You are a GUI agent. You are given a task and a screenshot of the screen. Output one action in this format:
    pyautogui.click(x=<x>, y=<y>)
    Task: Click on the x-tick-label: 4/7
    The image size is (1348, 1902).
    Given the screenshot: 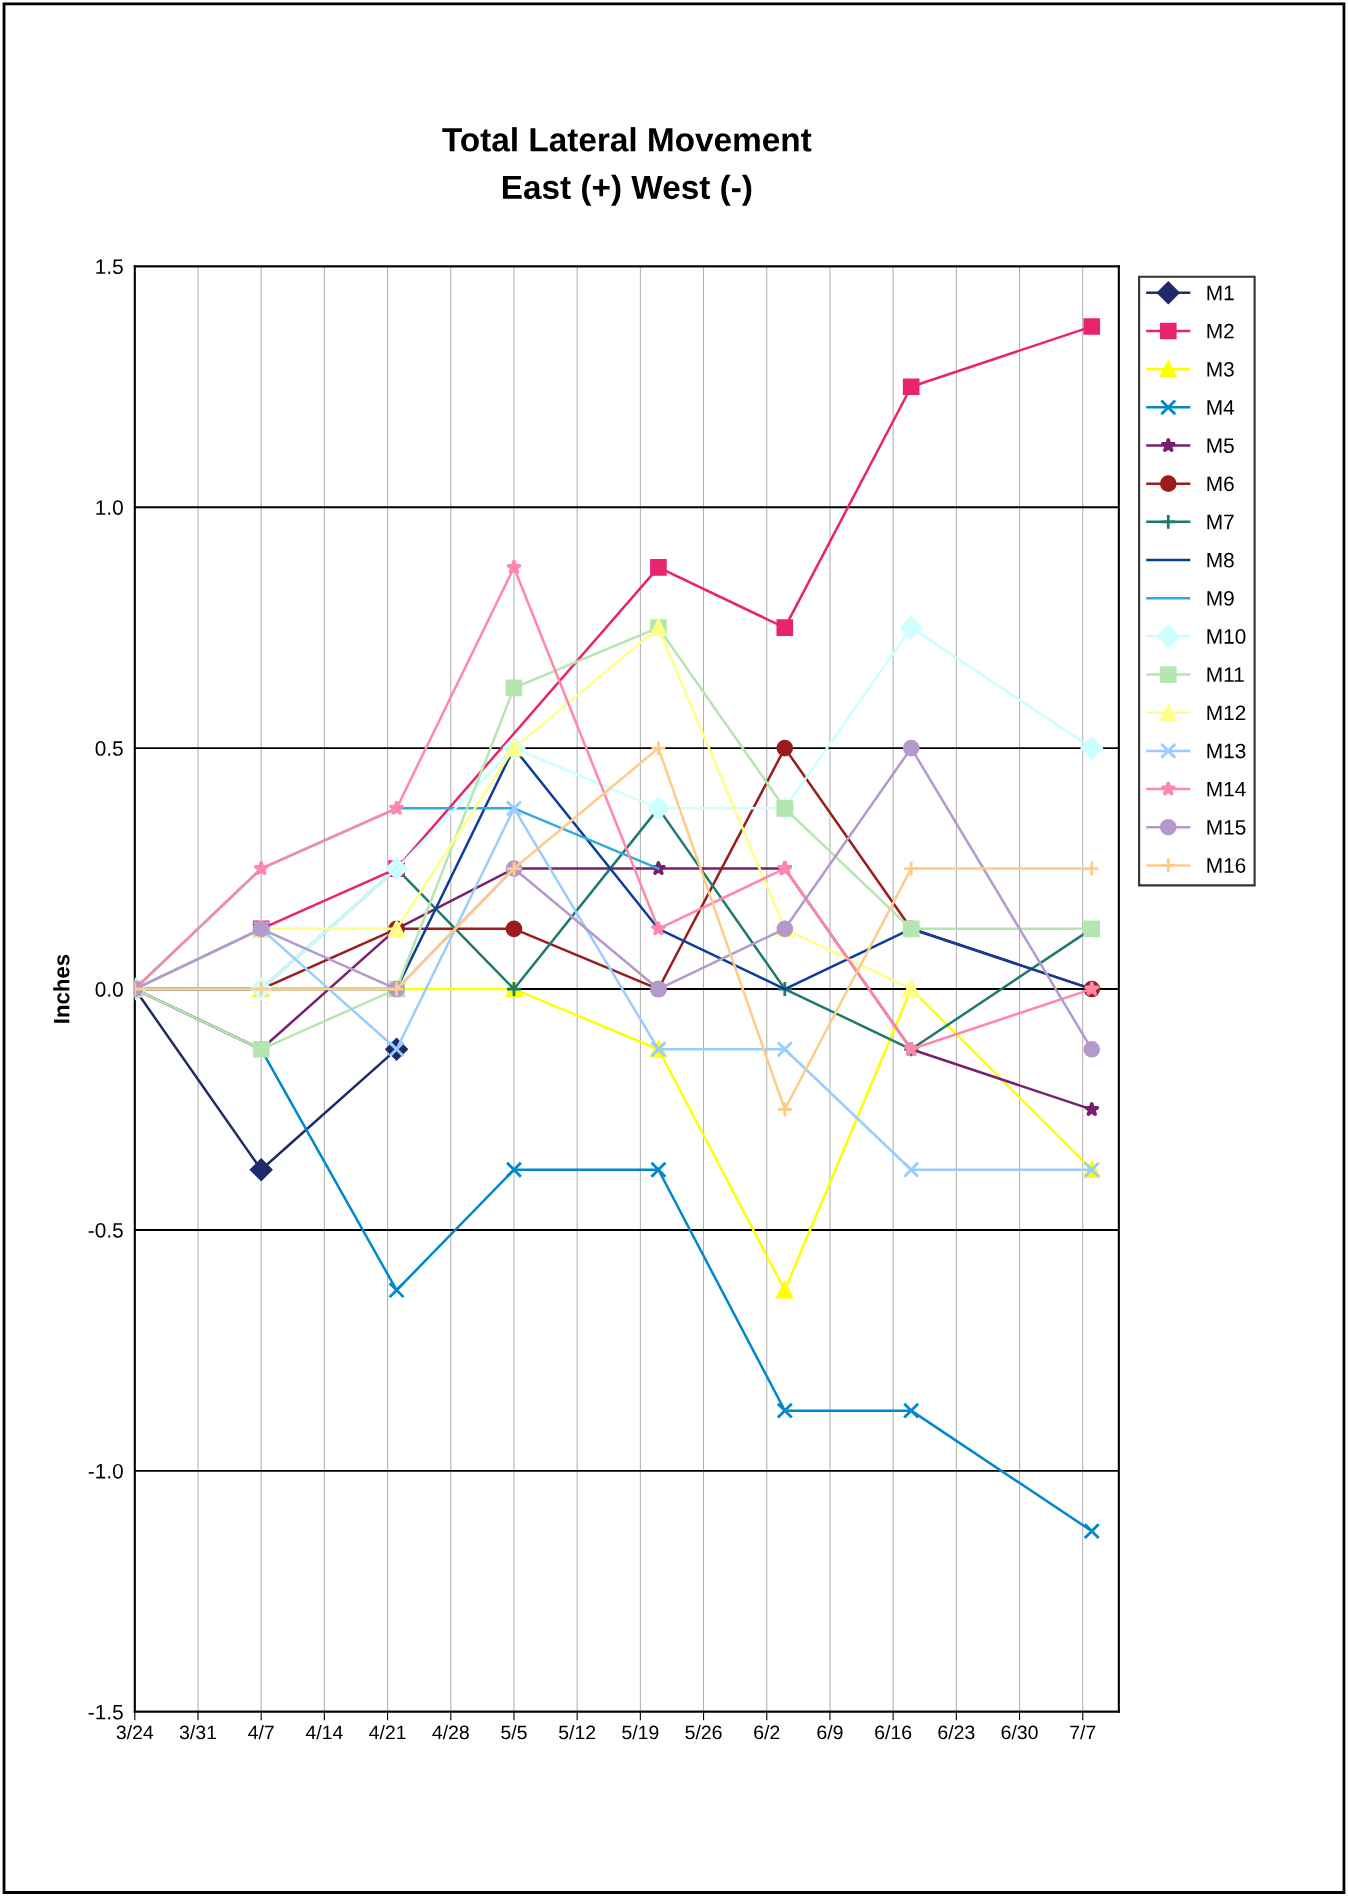 What is the action you would take?
    pyautogui.click(x=261, y=1732)
    